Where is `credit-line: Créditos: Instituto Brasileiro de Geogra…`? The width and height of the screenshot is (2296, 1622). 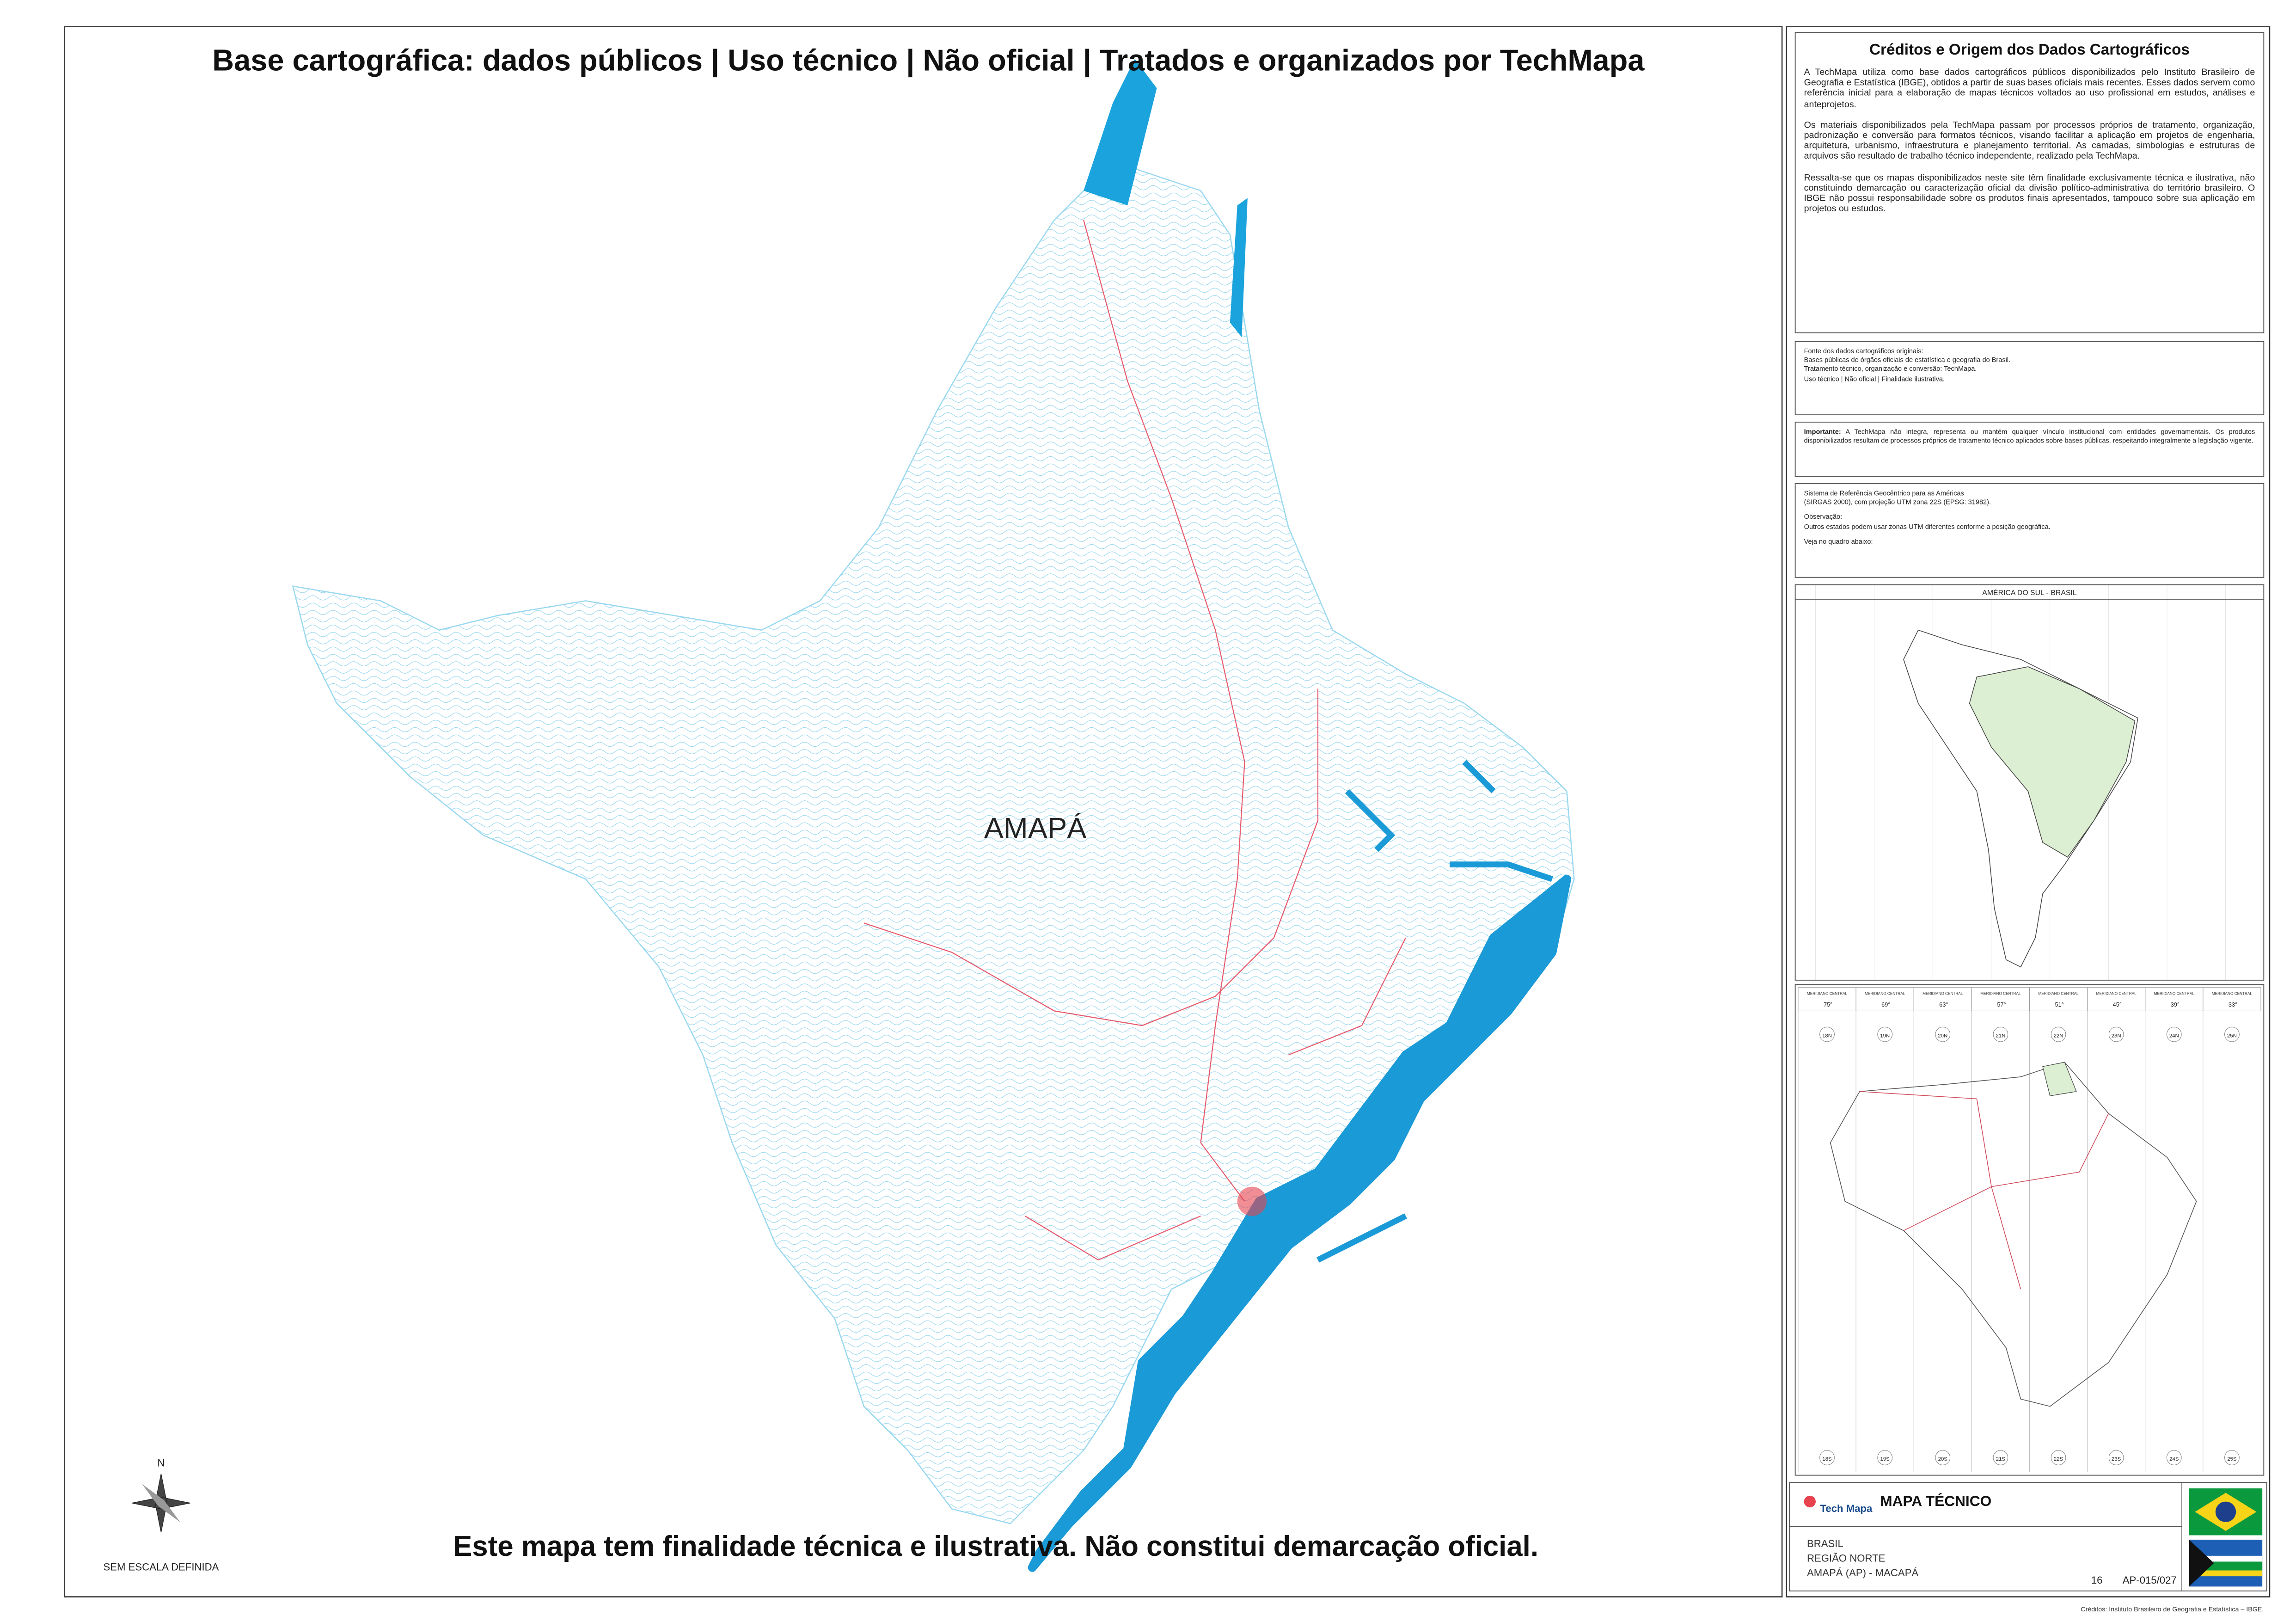
credit-line: Créditos: Instituto Brasileiro de Geogra… is located at coordinates (2172, 1609).